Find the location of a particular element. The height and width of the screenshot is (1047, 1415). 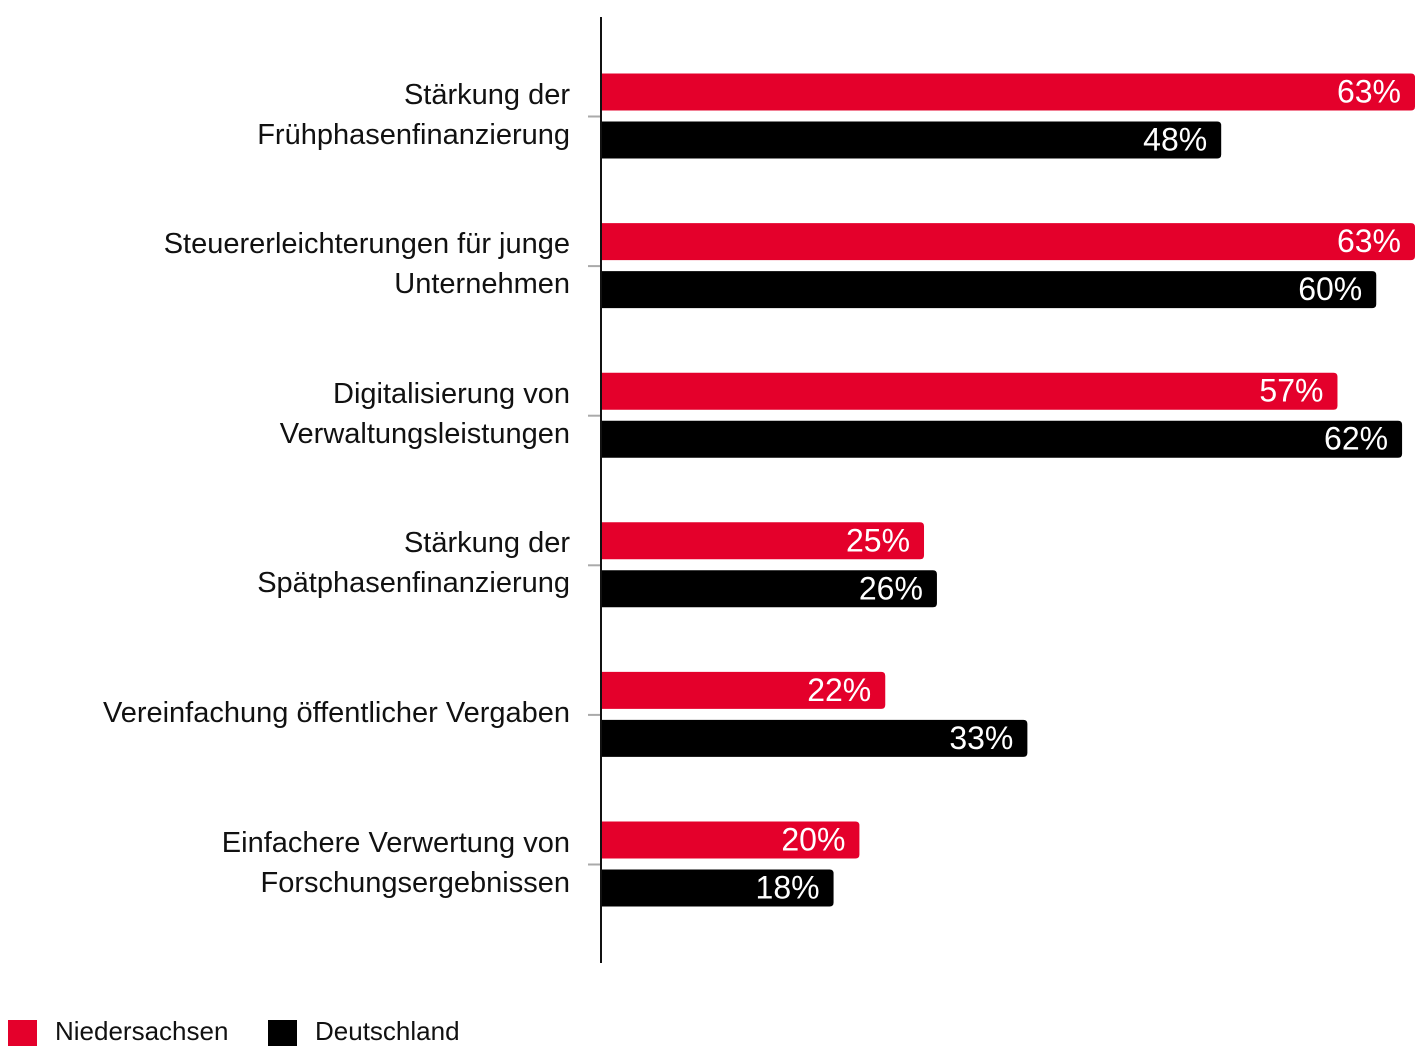

value-label: 60% is located at coordinates (1330, 289).